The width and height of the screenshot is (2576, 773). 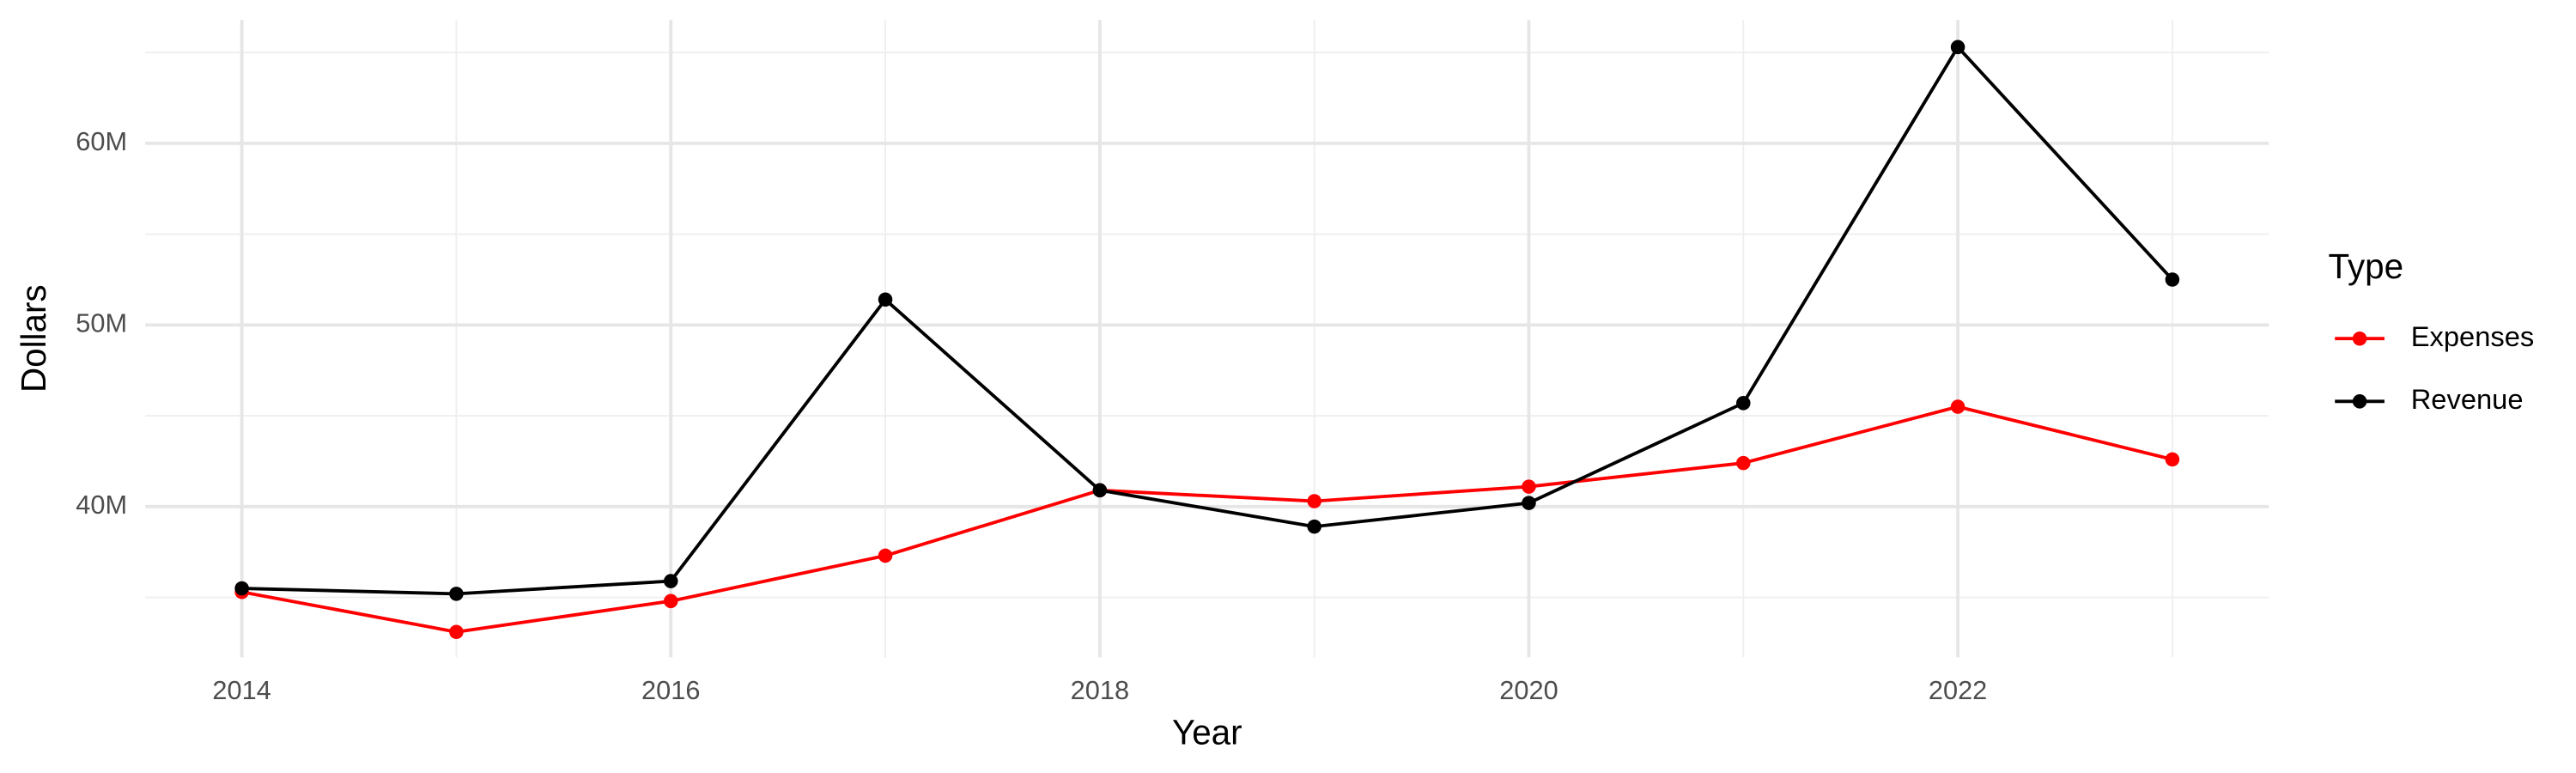 What do you see at coordinates (1207, 732) in the screenshot?
I see `x-axis-title: Year` at bounding box center [1207, 732].